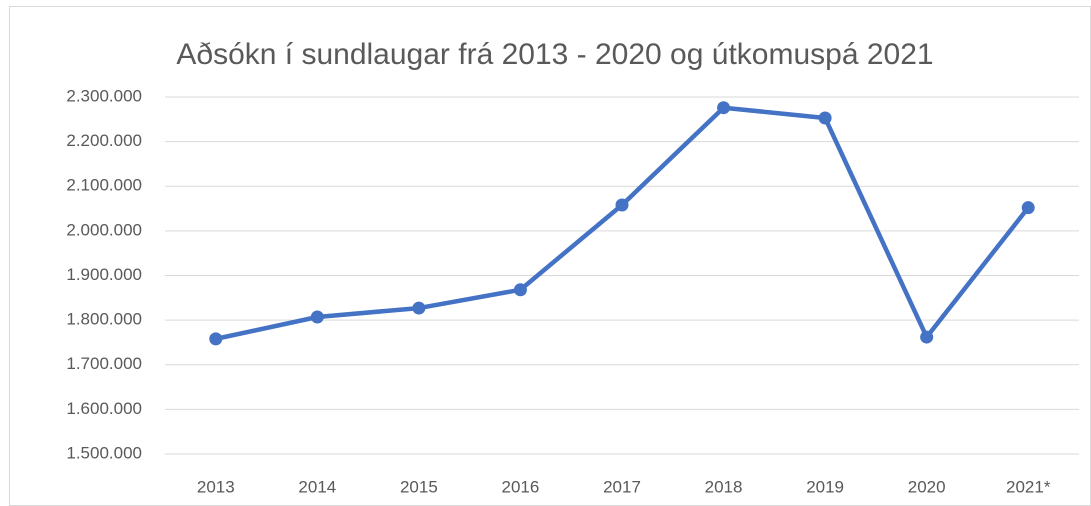 Image resolution: width=1091 pixels, height=506 pixels. Describe the element at coordinates (1028, 486) in the screenshot. I see `x-tick-label: 2021*` at that location.